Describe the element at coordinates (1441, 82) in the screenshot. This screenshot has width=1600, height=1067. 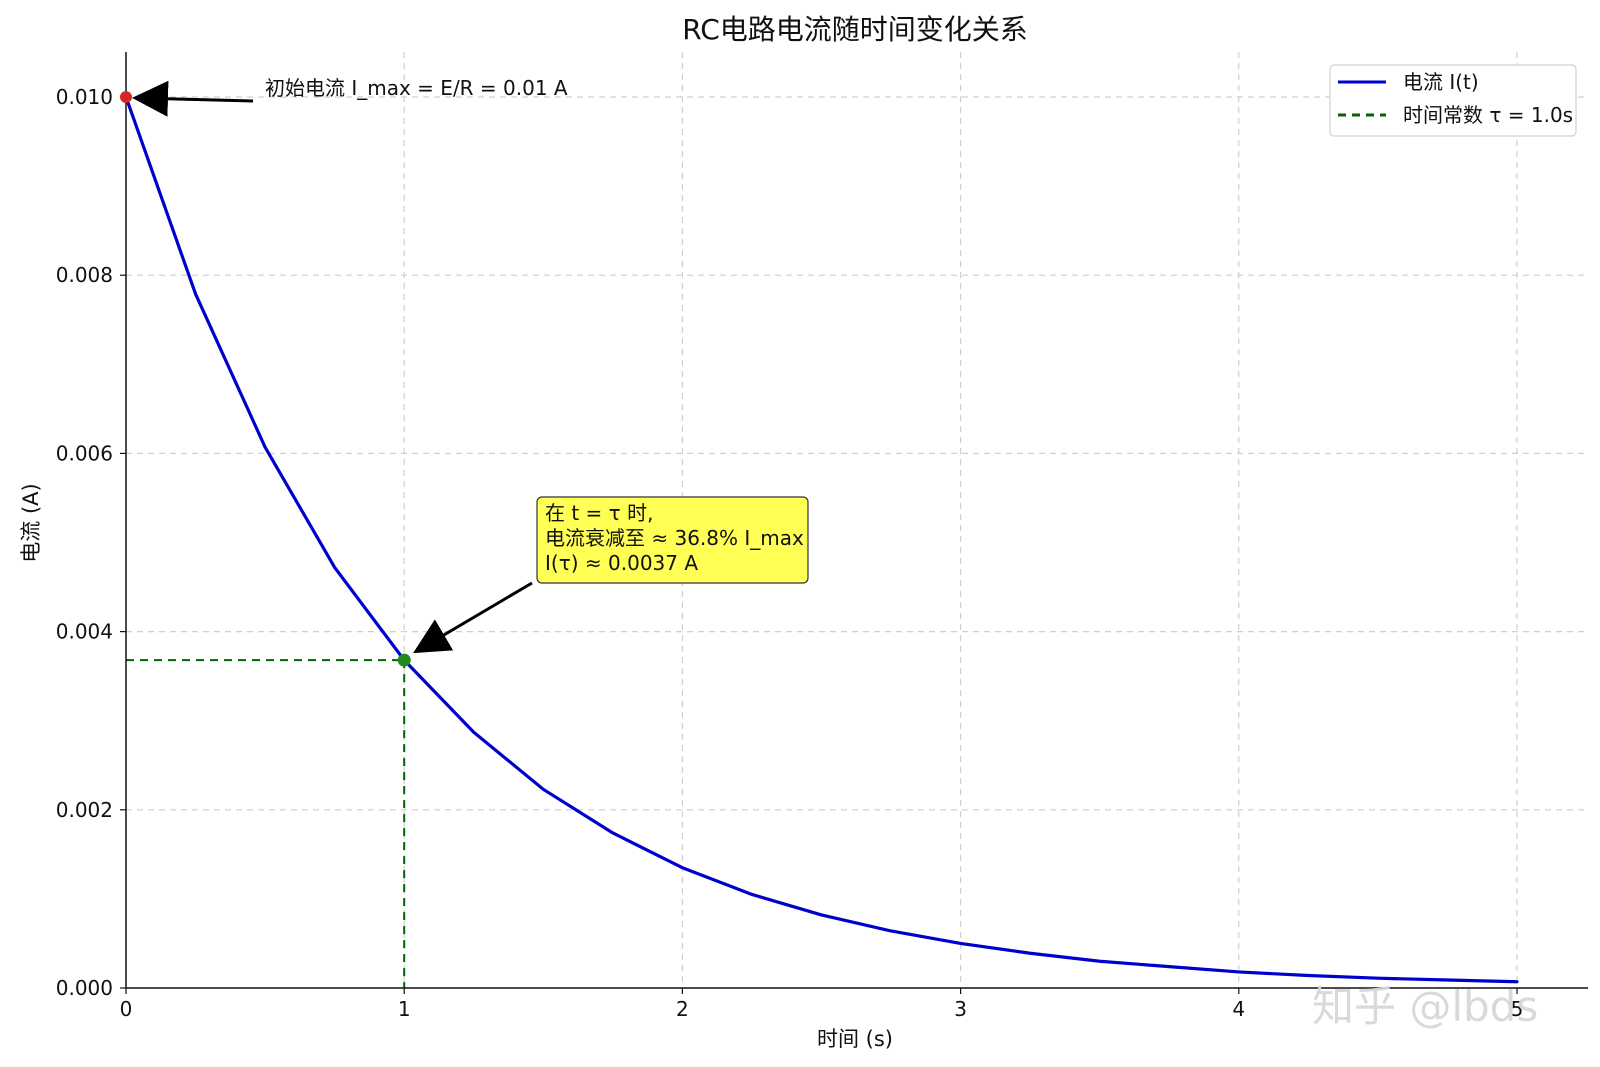
I see `legend-label-1: 电流 I(t)` at that location.